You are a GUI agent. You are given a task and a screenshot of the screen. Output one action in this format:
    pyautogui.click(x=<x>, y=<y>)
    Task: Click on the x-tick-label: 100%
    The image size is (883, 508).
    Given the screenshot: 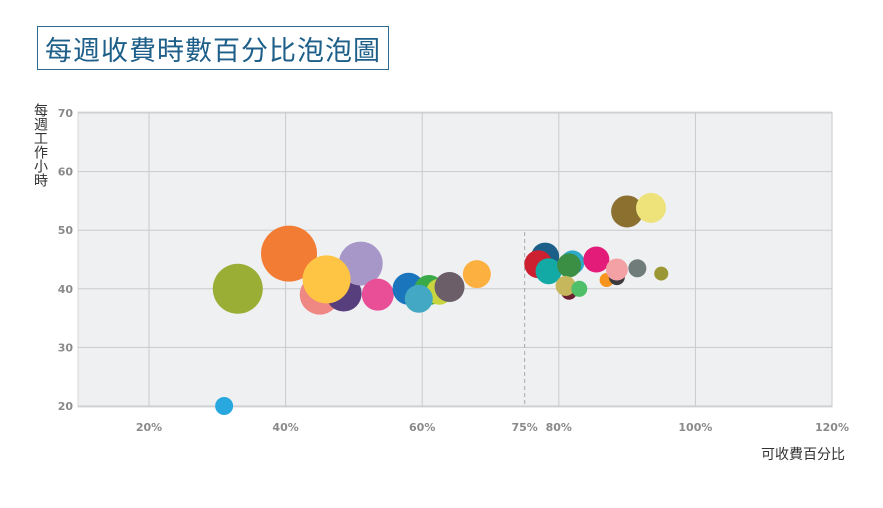 What is the action you would take?
    pyautogui.click(x=695, y=427)
    